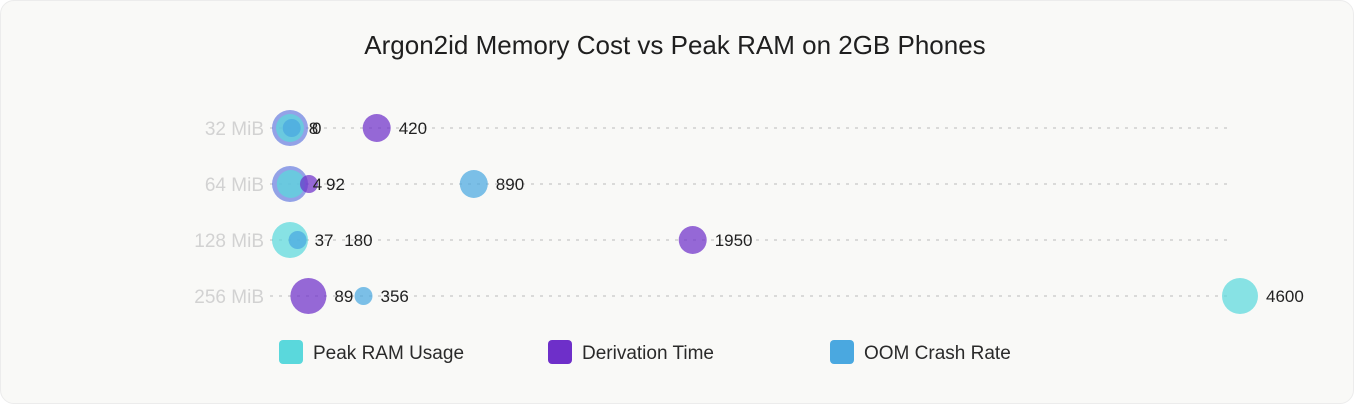  What do you see at coordinates (317, 184) in the screenshot?
I see `data-label: 4` at bounding box center [317, 184].